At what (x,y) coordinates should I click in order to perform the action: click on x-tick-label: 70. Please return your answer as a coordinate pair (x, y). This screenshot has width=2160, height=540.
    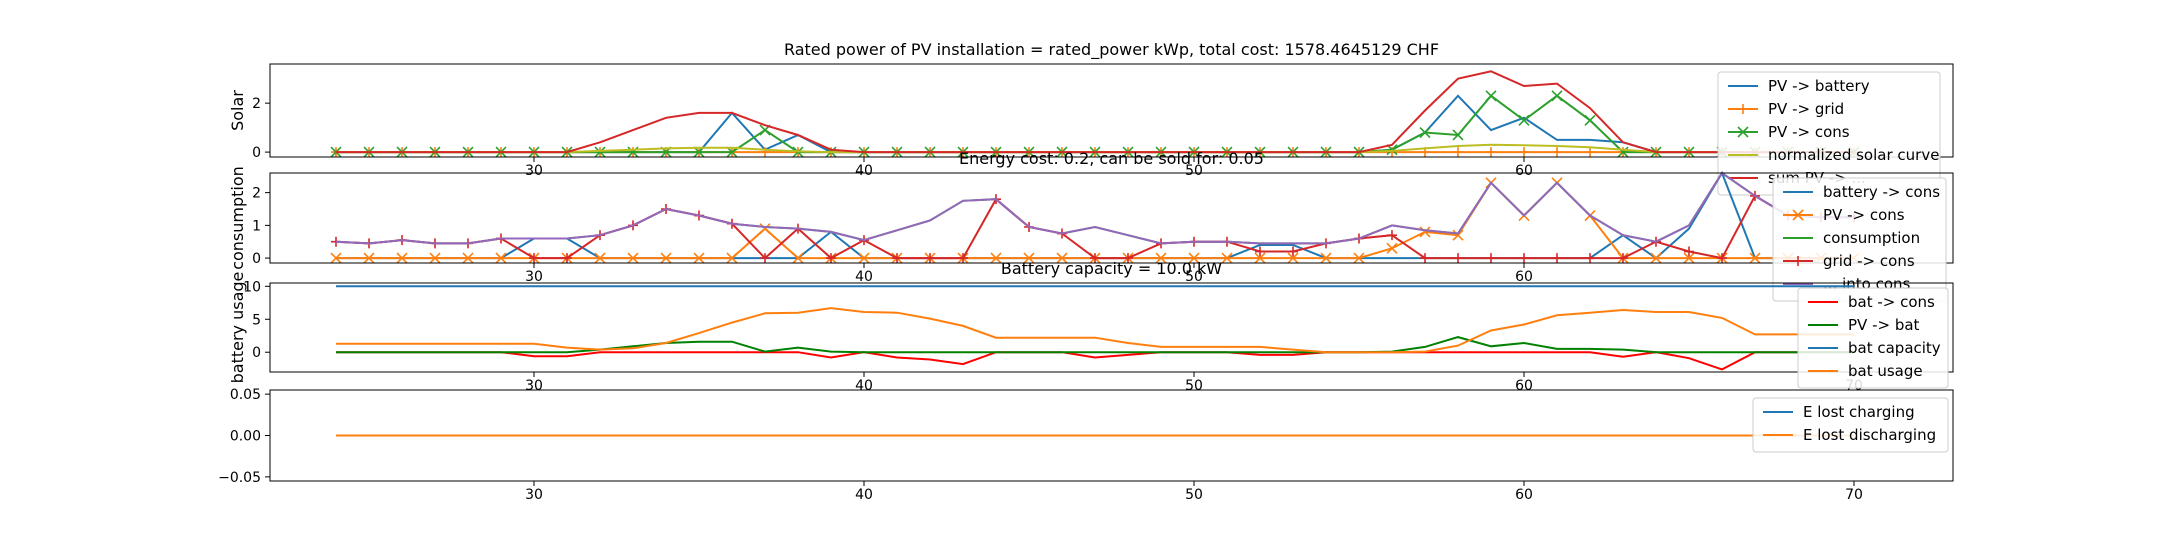
    Looking at the image, I should click on (1854, 495).